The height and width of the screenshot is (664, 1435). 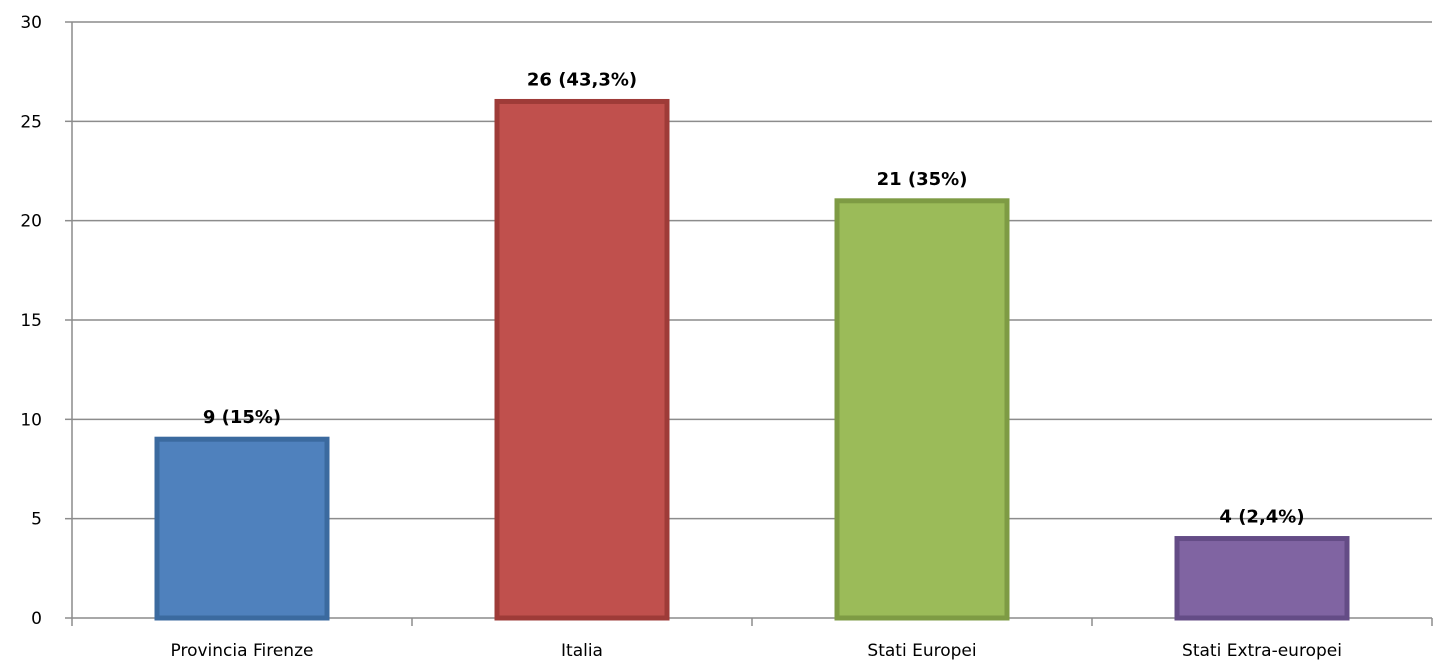 What do you see at coordinates (31, 222) in the screenshot?
I see `y-tick-label: 20` at bounding box center [31, 222].